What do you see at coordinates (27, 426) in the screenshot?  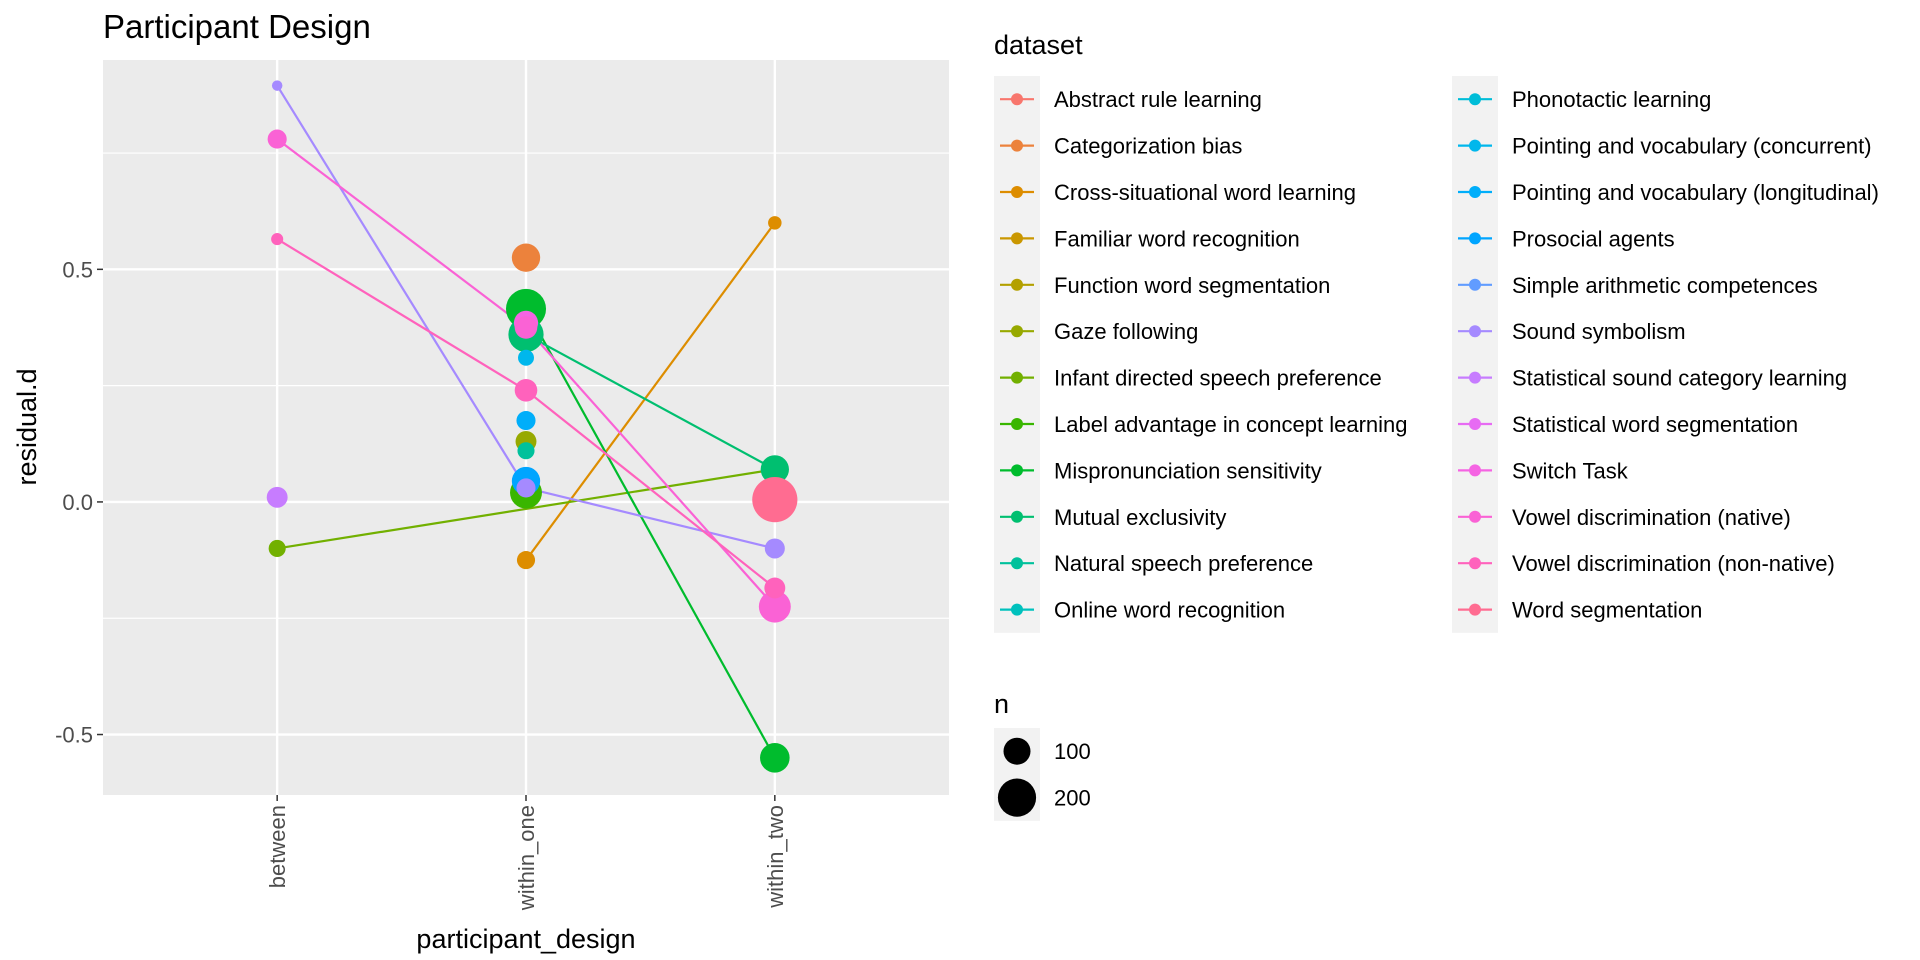 I see `y-axis-label: residual.d` at bounding box center [27, 426].